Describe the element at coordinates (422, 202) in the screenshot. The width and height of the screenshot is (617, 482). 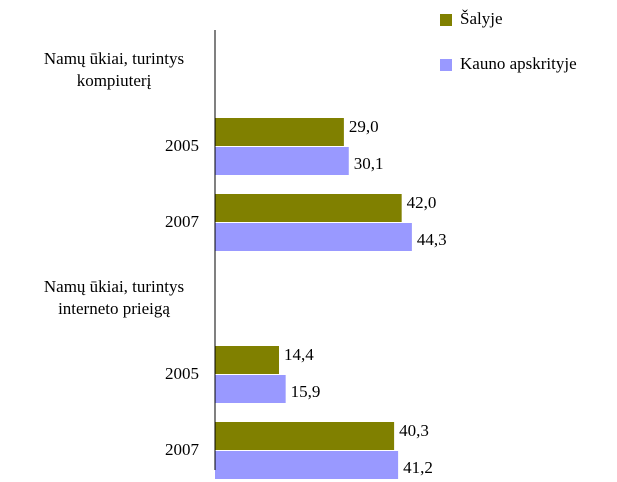
I see `value-label: 42,0` at that location.